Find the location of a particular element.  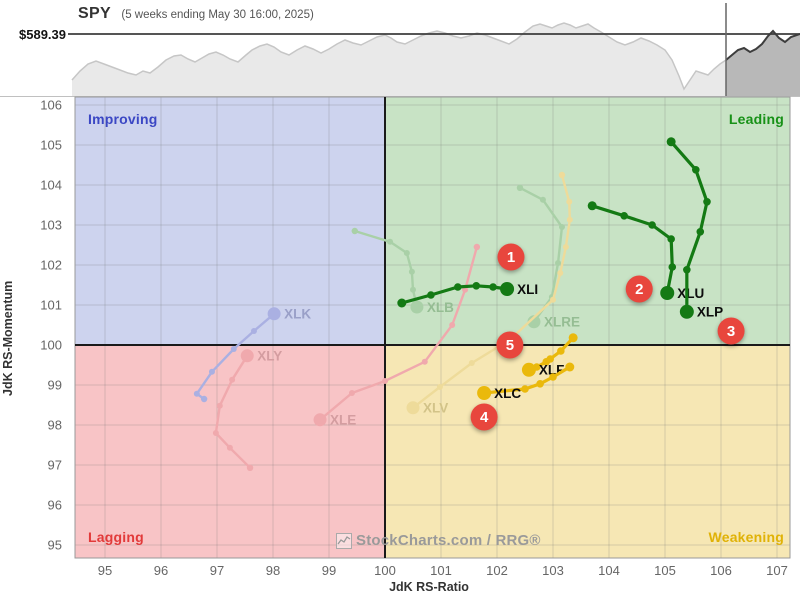

series-label-XLV: XLV is located at coordinates (435, 408).